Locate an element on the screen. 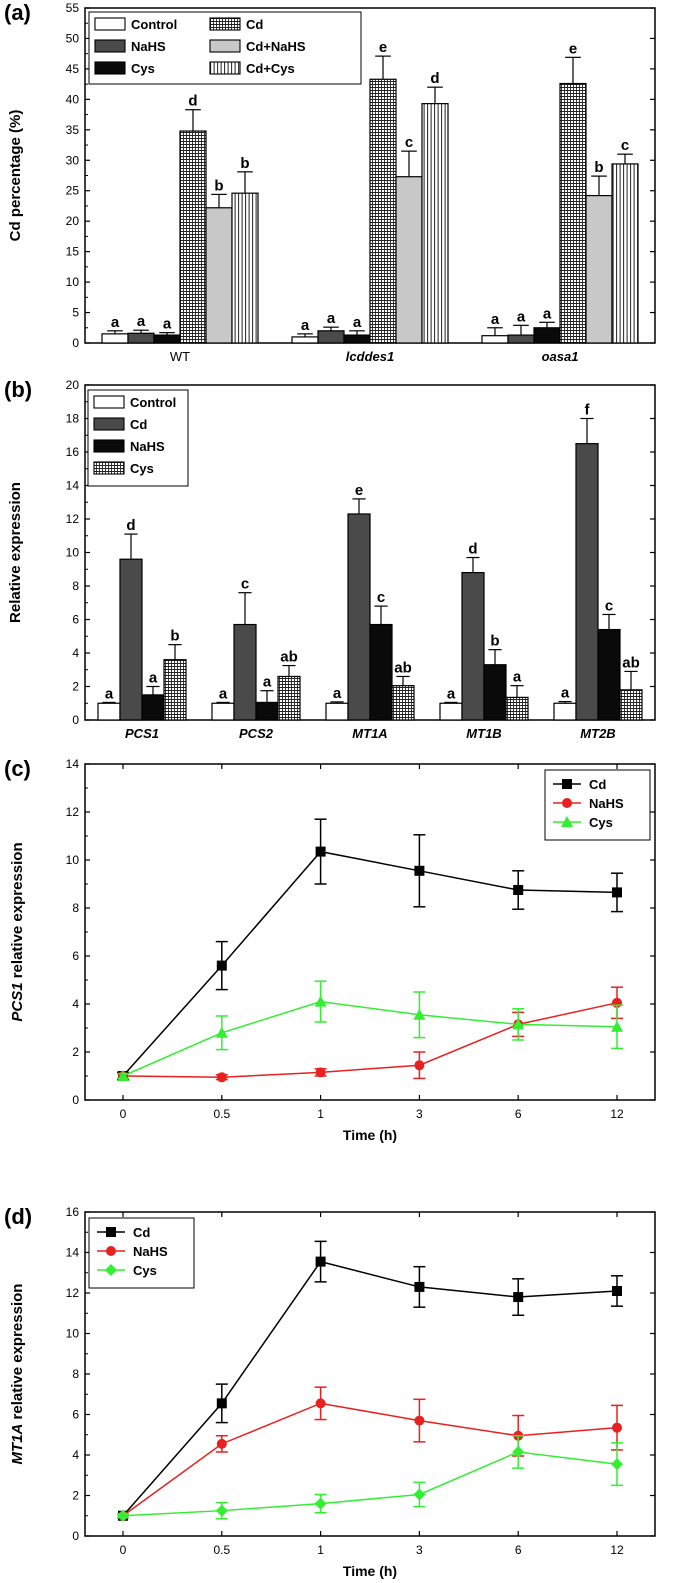  legend-marker-cys is located at coordinates (111, 1270).